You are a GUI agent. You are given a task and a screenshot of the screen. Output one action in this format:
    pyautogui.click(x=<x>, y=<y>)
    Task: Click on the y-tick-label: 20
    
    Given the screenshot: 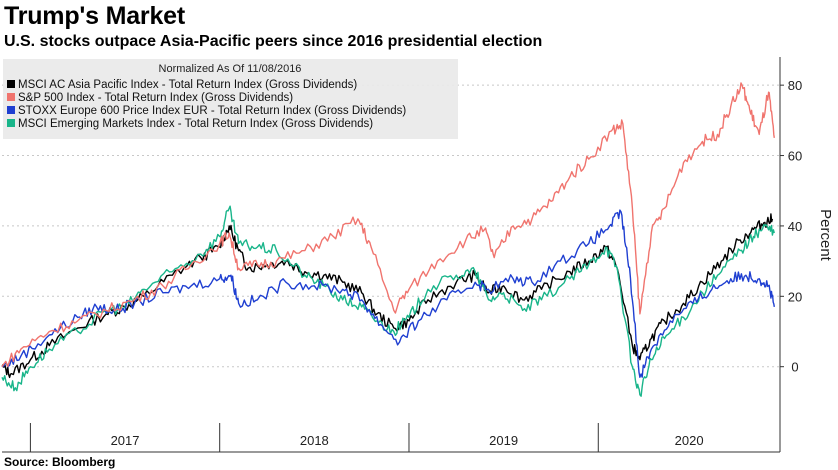 What is the action you would take?
    pyautogui.click(x=795, y=296)
    